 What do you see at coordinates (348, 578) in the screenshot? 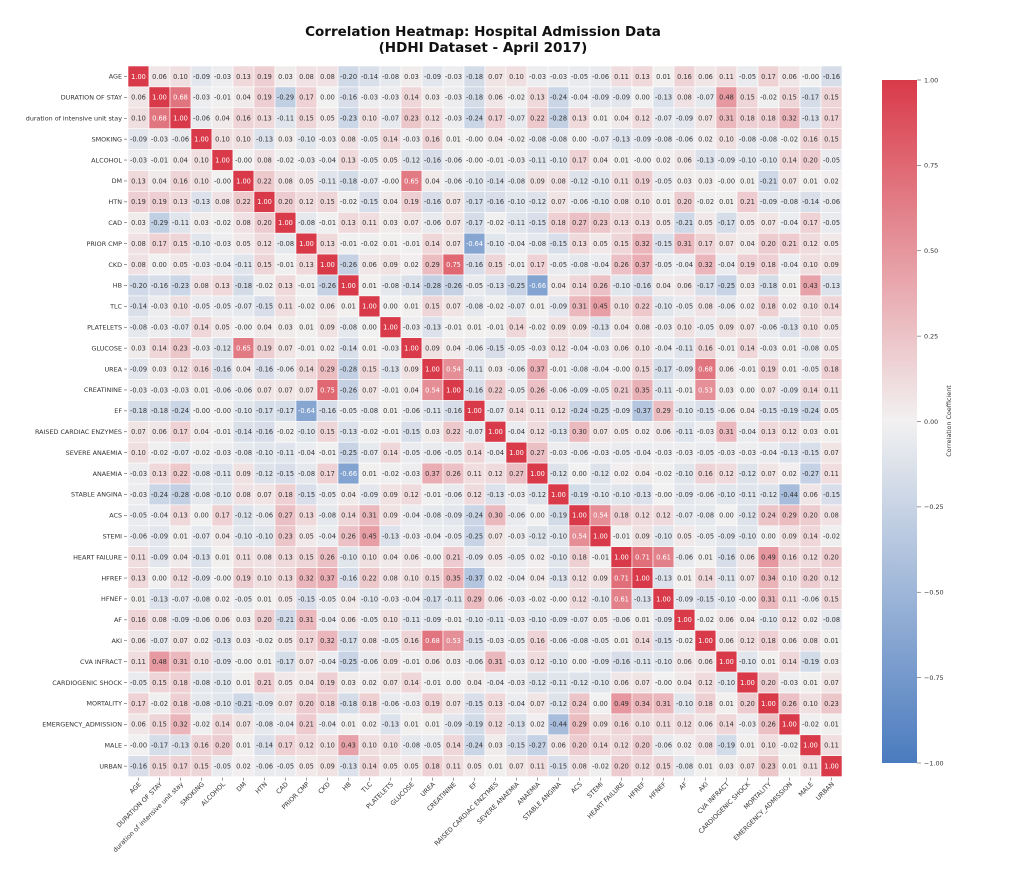
I see `cell-value-label: -0.16` at bounding box center [348, 578].